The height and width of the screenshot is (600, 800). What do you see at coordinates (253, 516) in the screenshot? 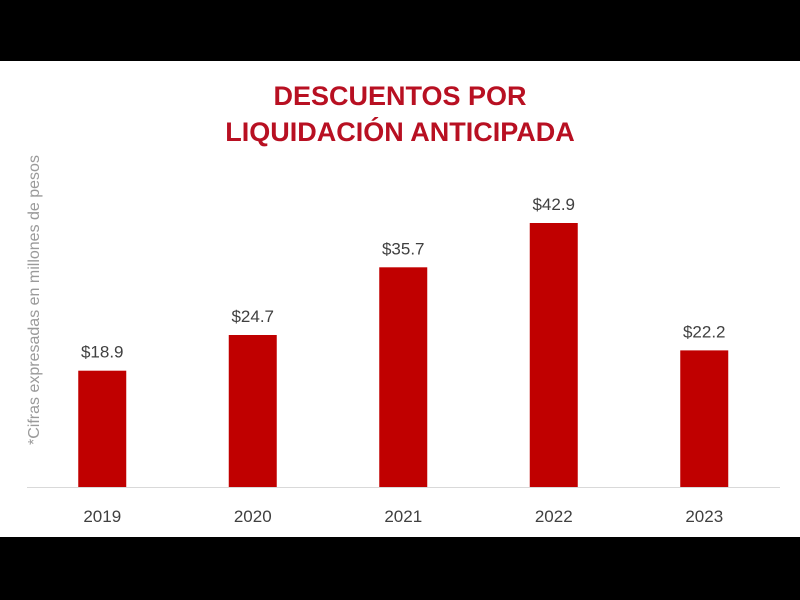
I see `x-tick-label-2020: 2020` at bounding box center [253, 516].